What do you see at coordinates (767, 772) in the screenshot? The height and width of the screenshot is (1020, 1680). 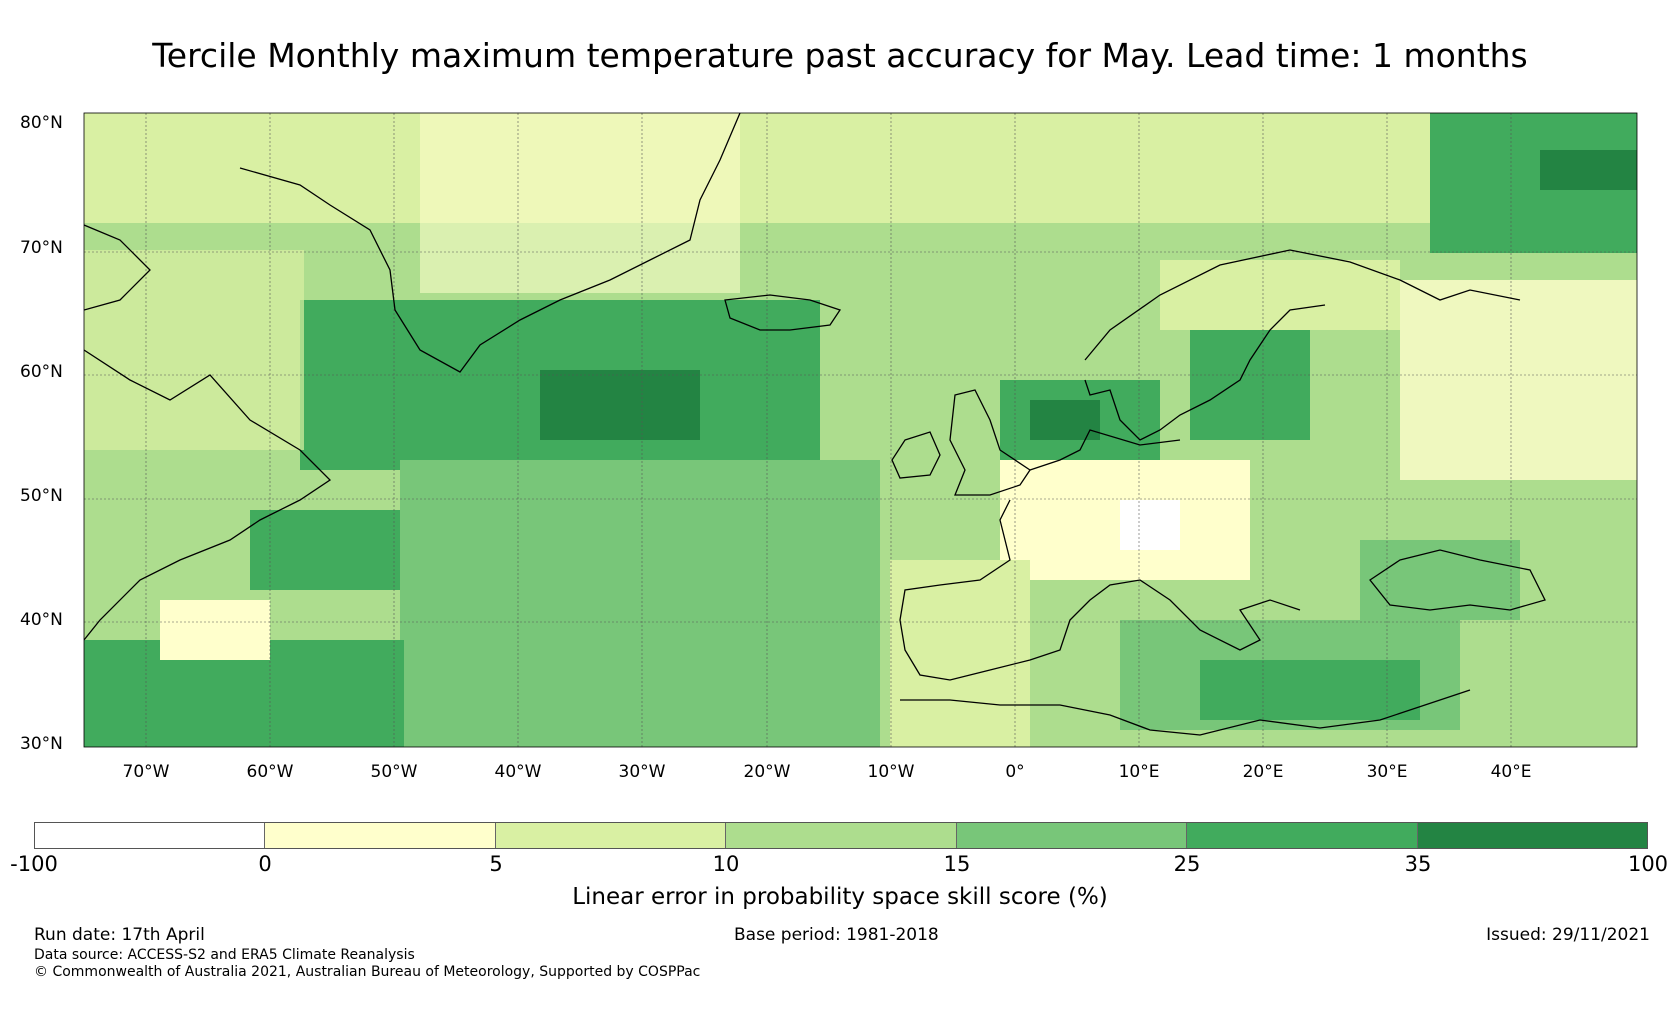 I see `lon-label-20w: 20°W` at bounding box center [767, 772].